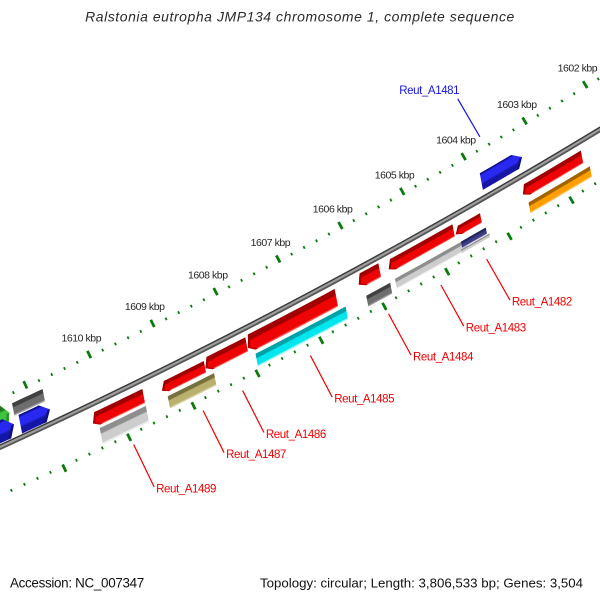 Image resolution: width=600 pixels, height=600 pixels. Describe the element at coordinates (517, 105) in the screenshot. I see `svg-text: 1603 kbp` at that location.